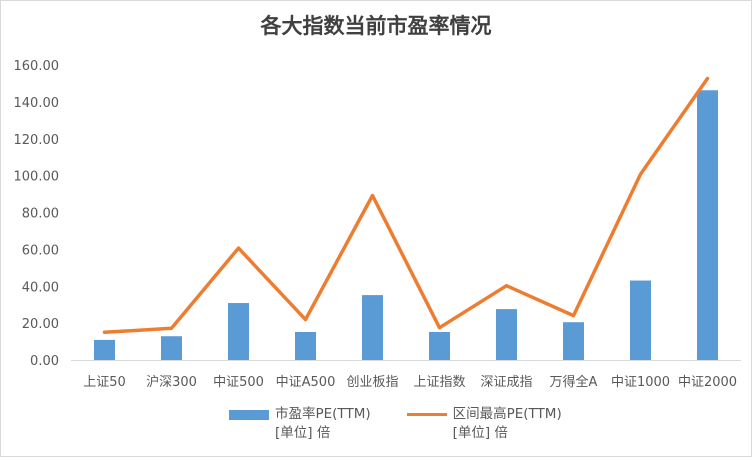 Image resolution: width=752 pixels, height=457 pixels. I want to click on y-tick-label: 140.00, so click(37, 103).